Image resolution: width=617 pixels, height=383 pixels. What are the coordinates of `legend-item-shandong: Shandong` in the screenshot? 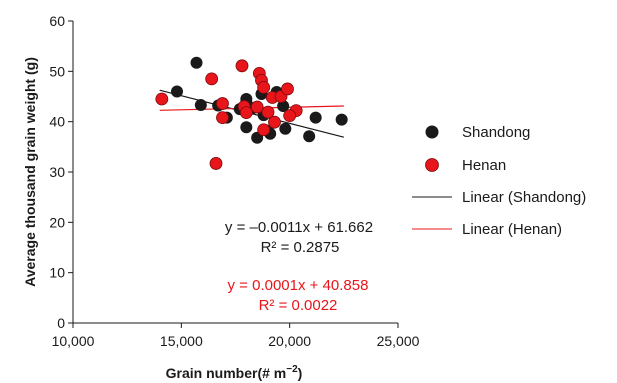 It's located at (477, 132).